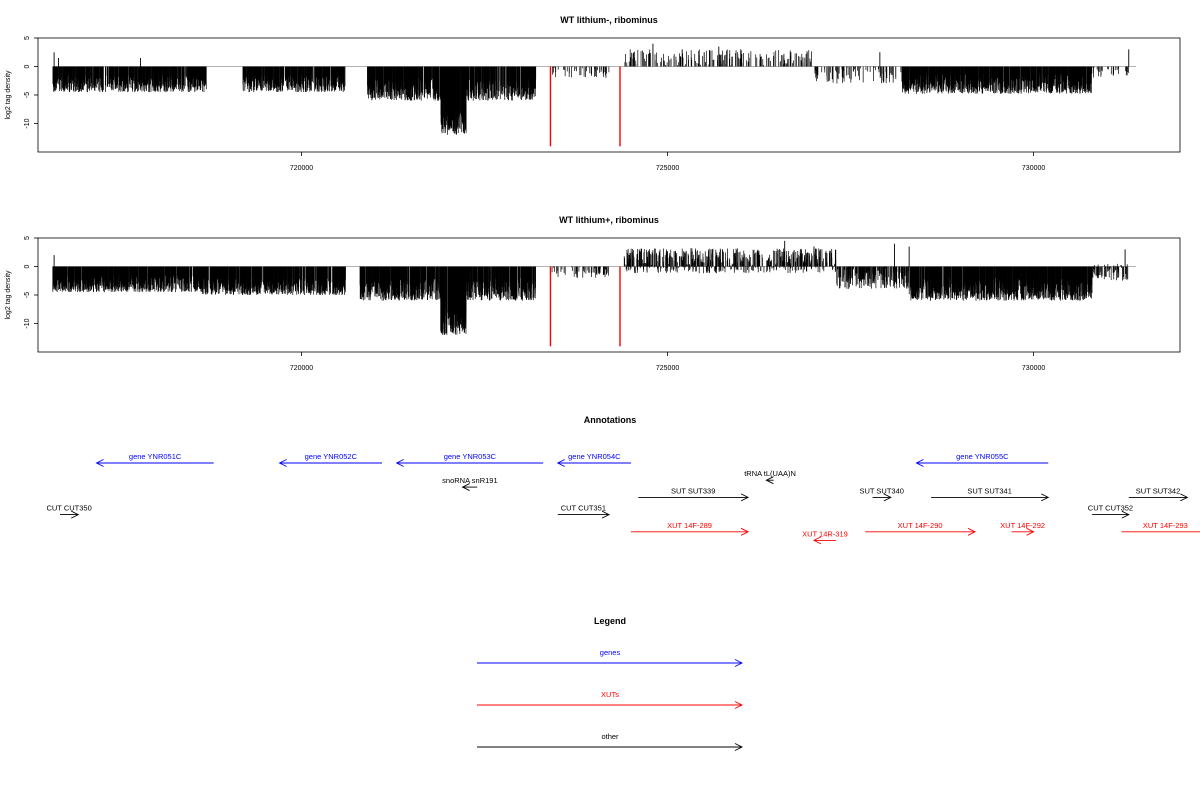 The width and height of the screenshot is (1200, 800). Describe the element at coordinates (609, 20) in the screenshot. I see `chart-title: WT lithium-, ribominus` at that location.